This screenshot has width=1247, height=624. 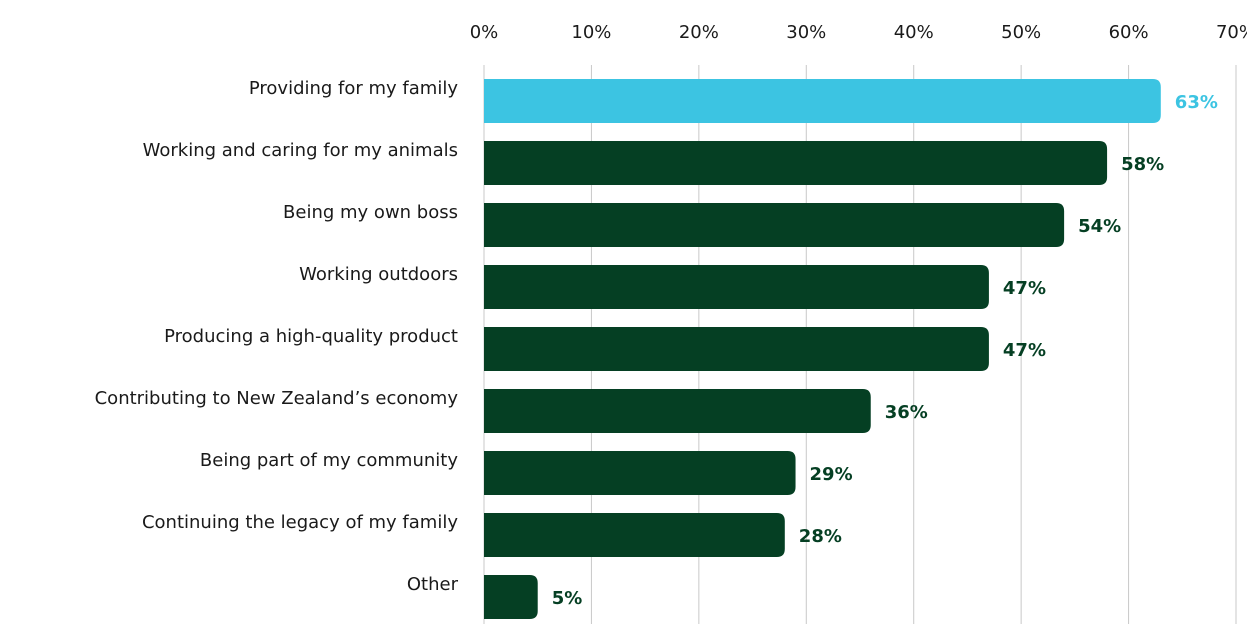 What do you see at coordinates (906, 412) in the screenshot?
I see `value-label: 36%` at bounding box center [906, 412].